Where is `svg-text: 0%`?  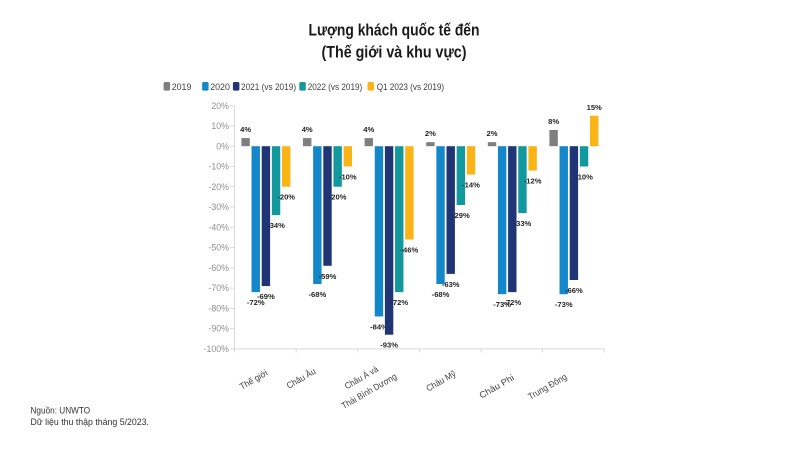
svg-text: 0% is located at coordinates (222, 146).